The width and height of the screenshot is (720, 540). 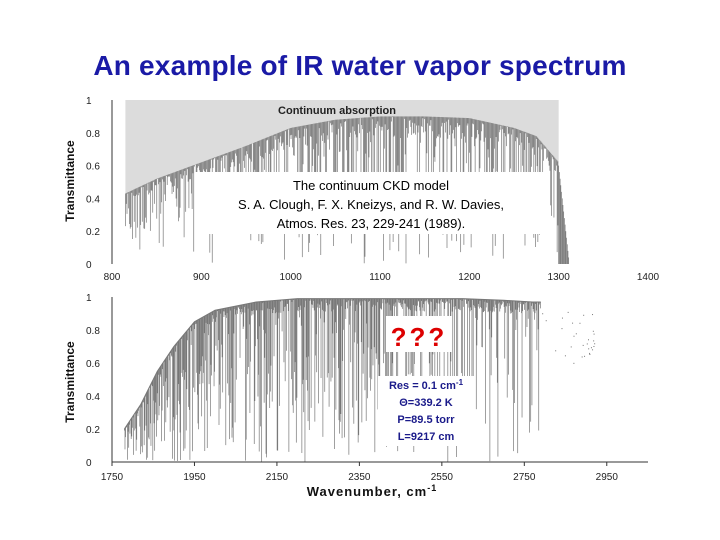 I want to click on top-y-tick-label: 0.4, so click(x=93, y=199).